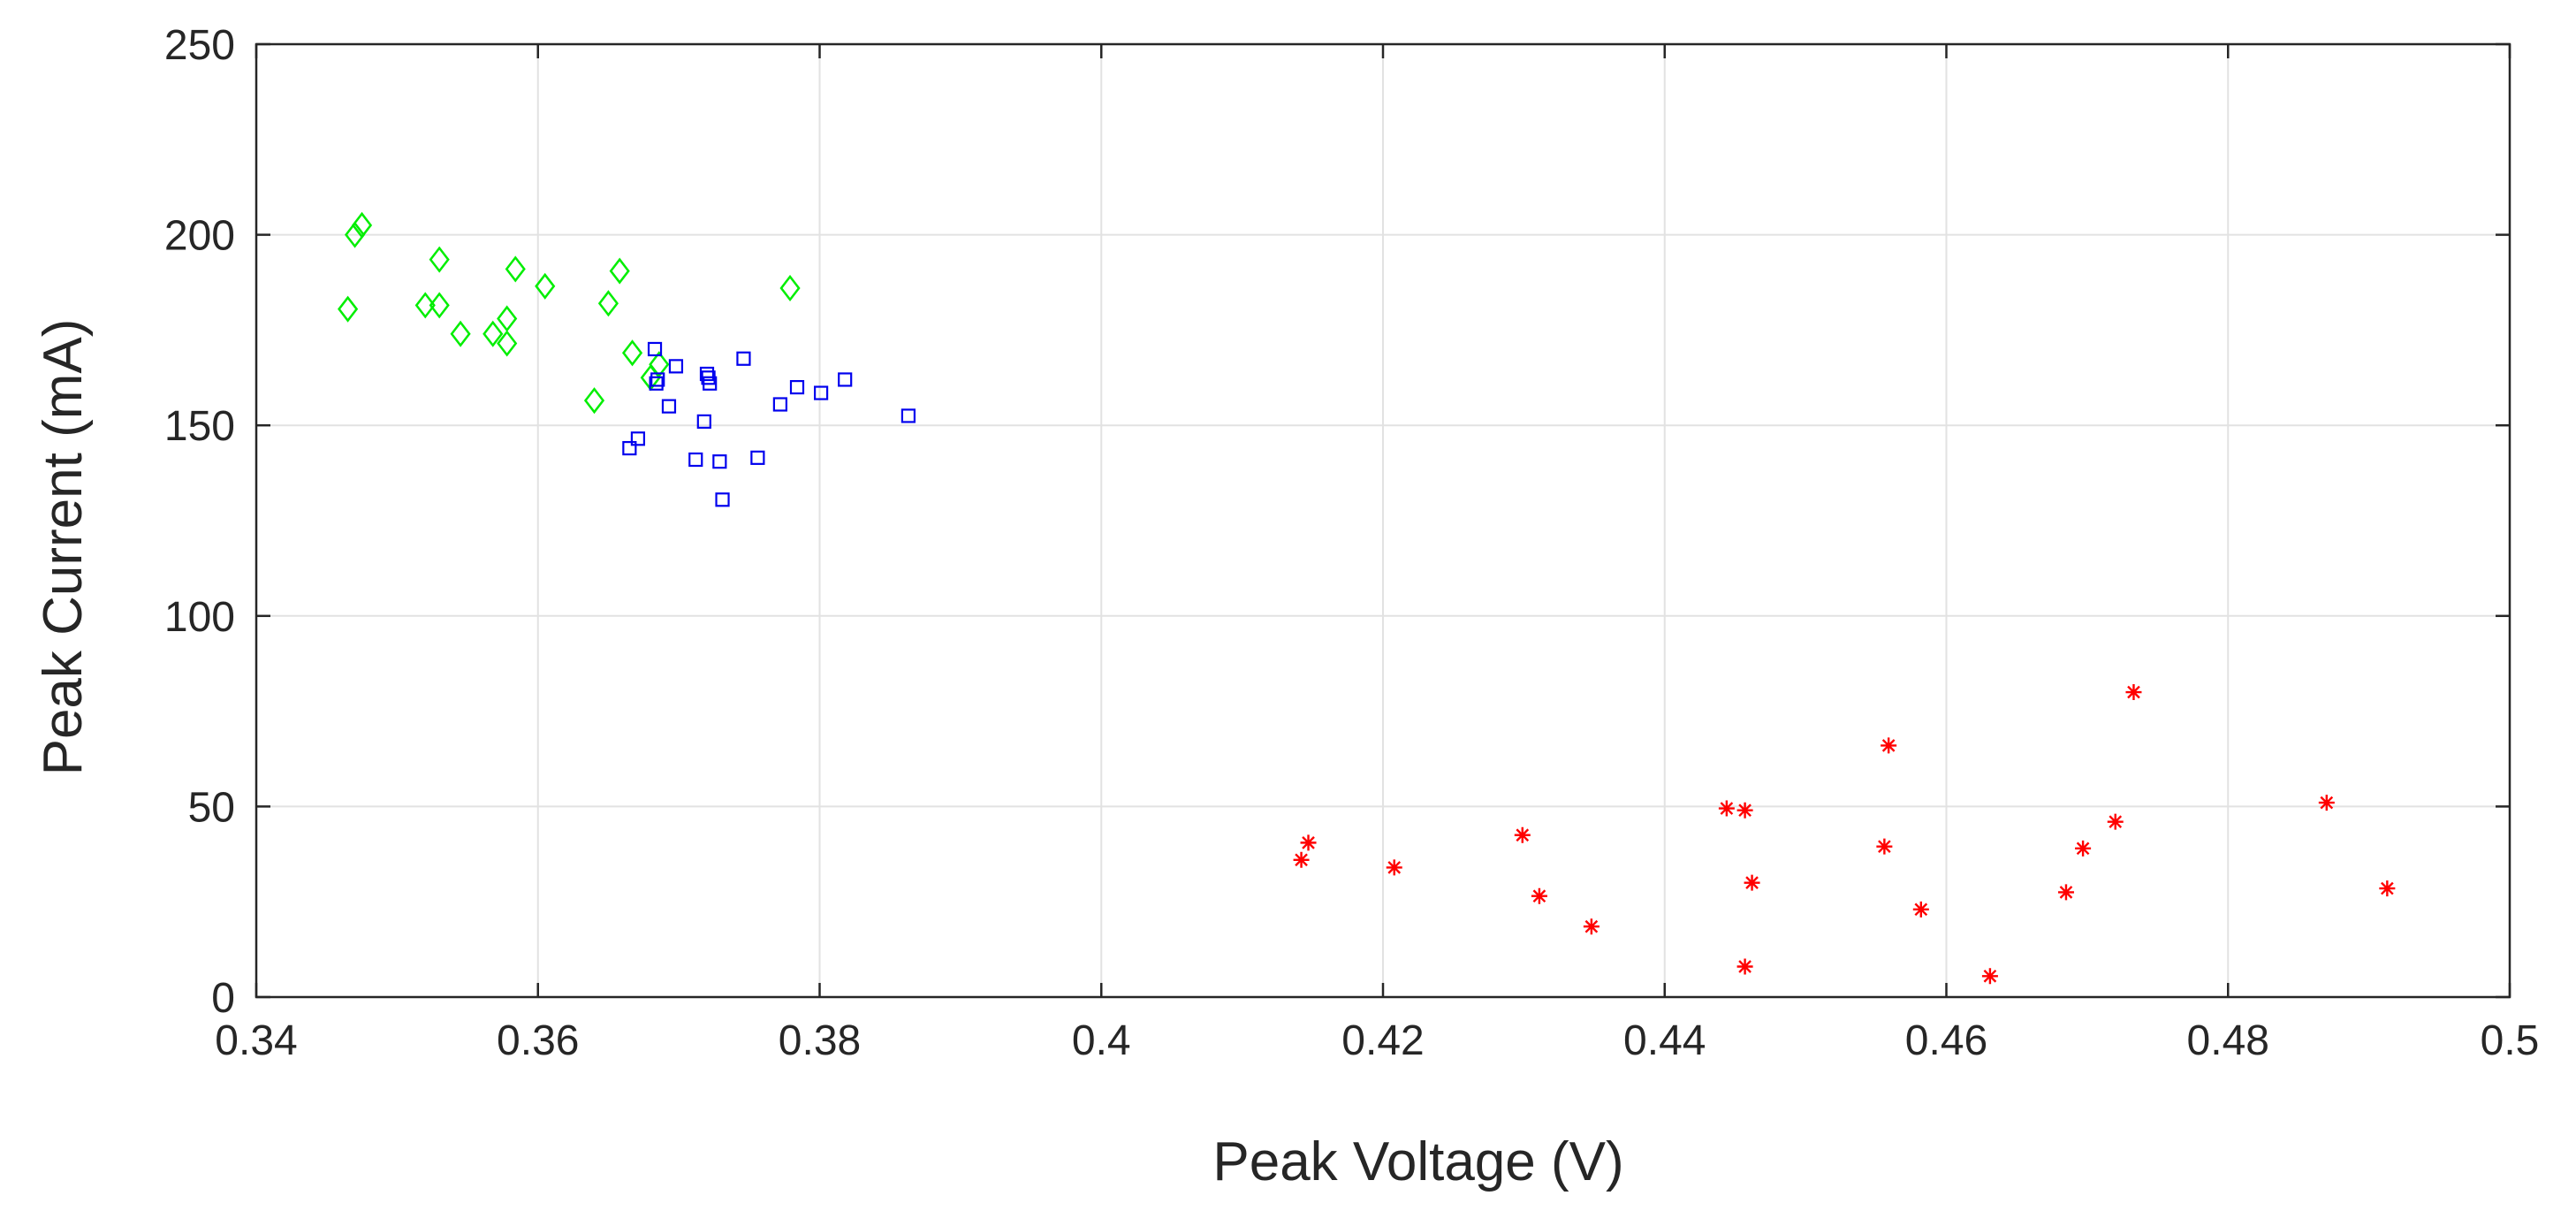  Describe the element at coordinates (63, 547) in the screenshot. I see `y-axis-label: Peak Current (mA)` at that location.